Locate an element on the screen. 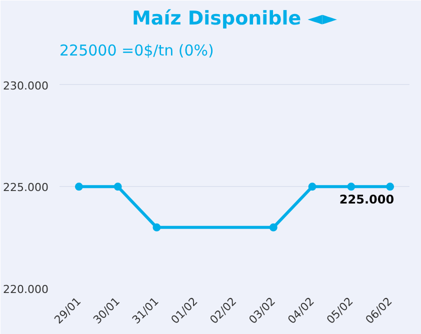 The height and width of the screenshot is (334, 421). chart-subtitle: 225000 =0$/tn (0%) is located at coordinates (137, 51).